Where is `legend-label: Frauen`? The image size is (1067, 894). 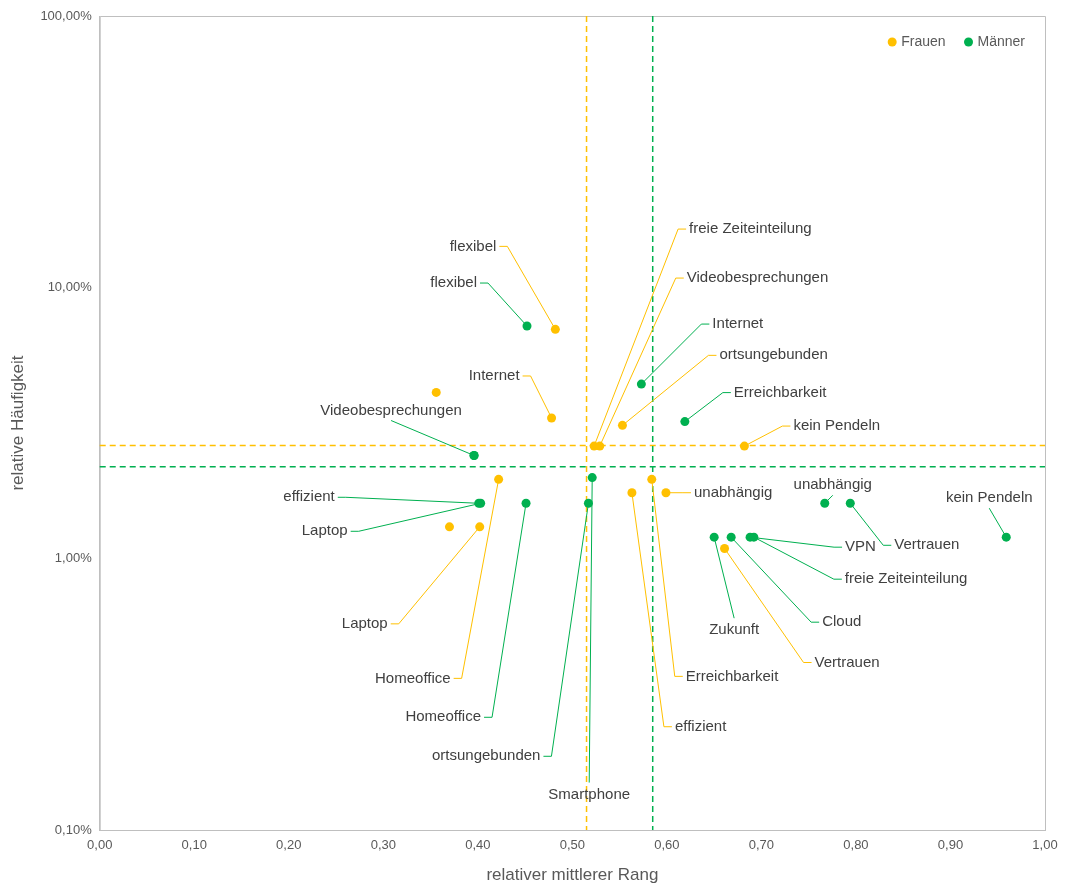 legend-label: Frauen is located at coordinates (923, 40).